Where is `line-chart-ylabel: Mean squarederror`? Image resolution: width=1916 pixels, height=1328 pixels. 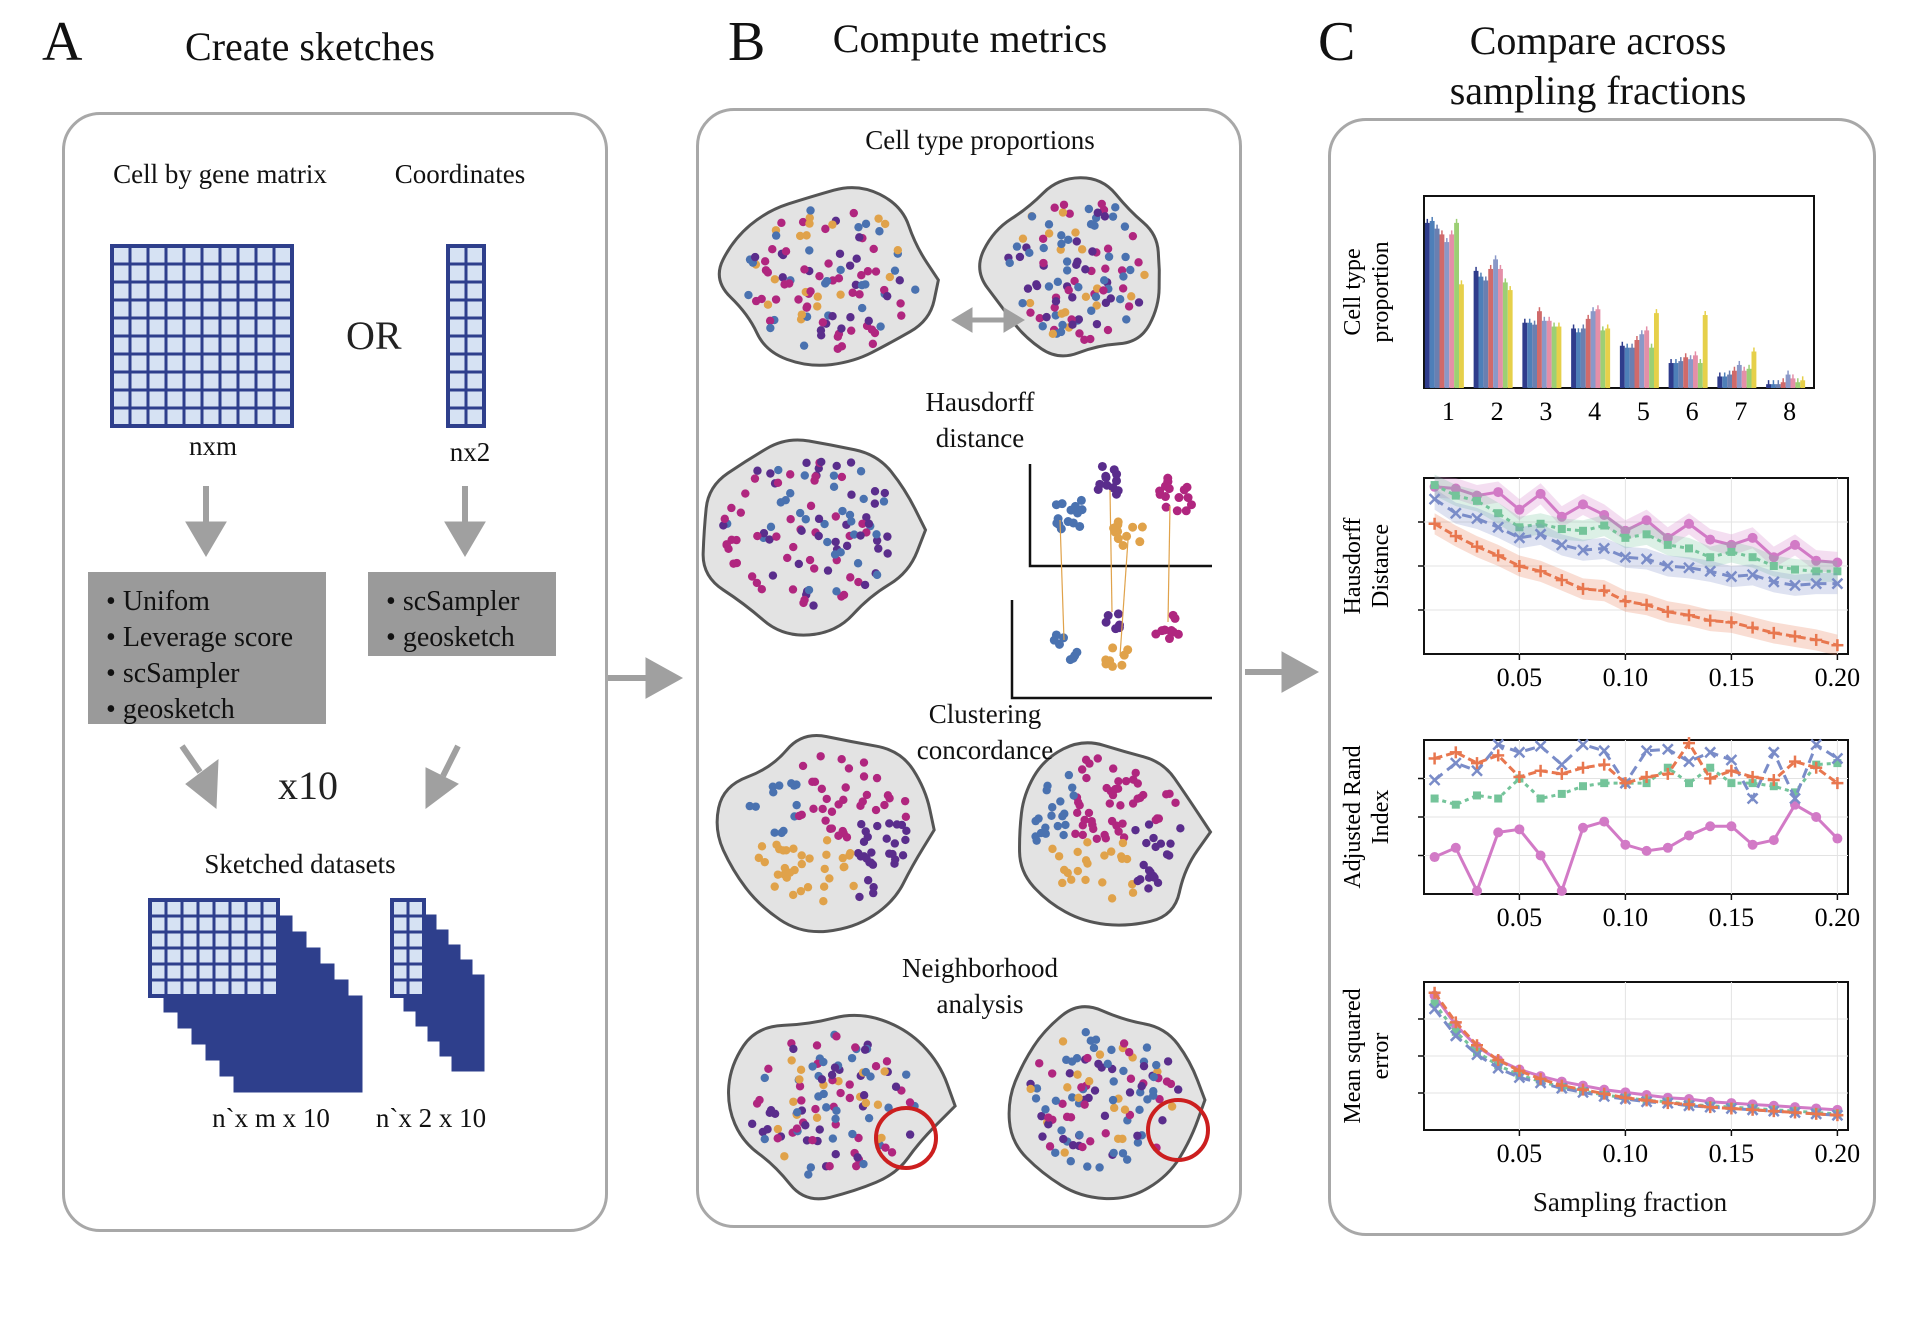 line-chart-ylabel: Mean squarederror is located at coordinates (1367, 1055).